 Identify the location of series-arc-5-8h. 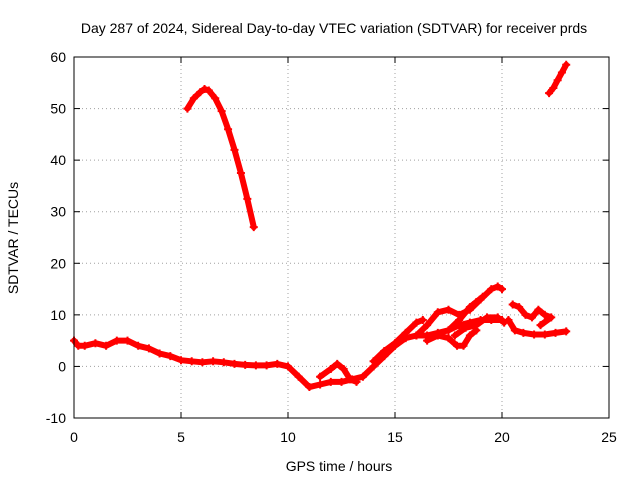
(220, 158).